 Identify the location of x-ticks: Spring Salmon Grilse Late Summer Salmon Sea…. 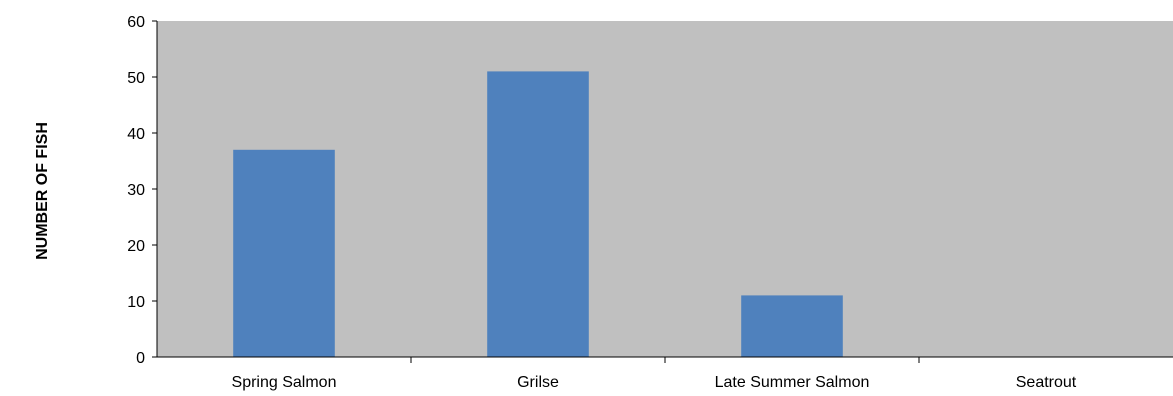
(654, 374).